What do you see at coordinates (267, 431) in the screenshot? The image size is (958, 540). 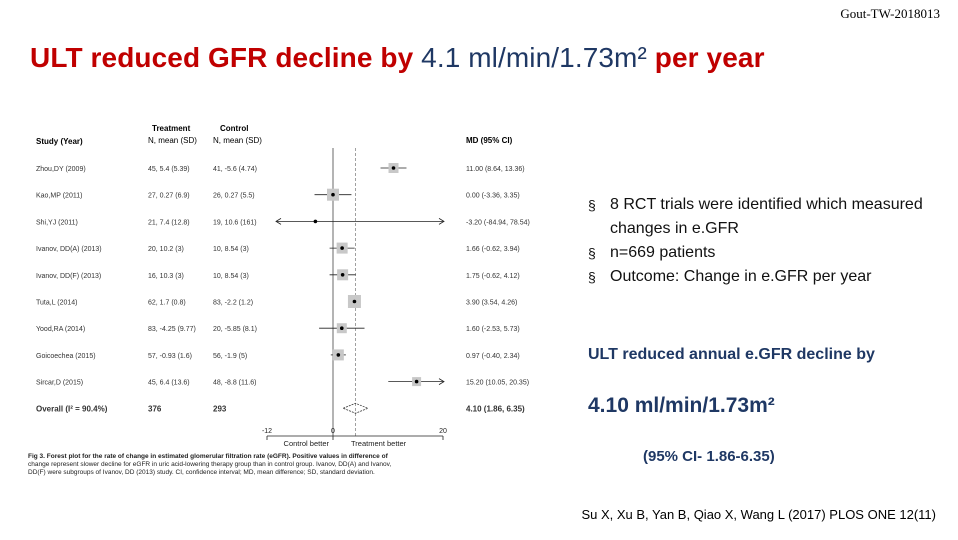 I see `x-tick-label: -12` at bounding box center [267, 431].